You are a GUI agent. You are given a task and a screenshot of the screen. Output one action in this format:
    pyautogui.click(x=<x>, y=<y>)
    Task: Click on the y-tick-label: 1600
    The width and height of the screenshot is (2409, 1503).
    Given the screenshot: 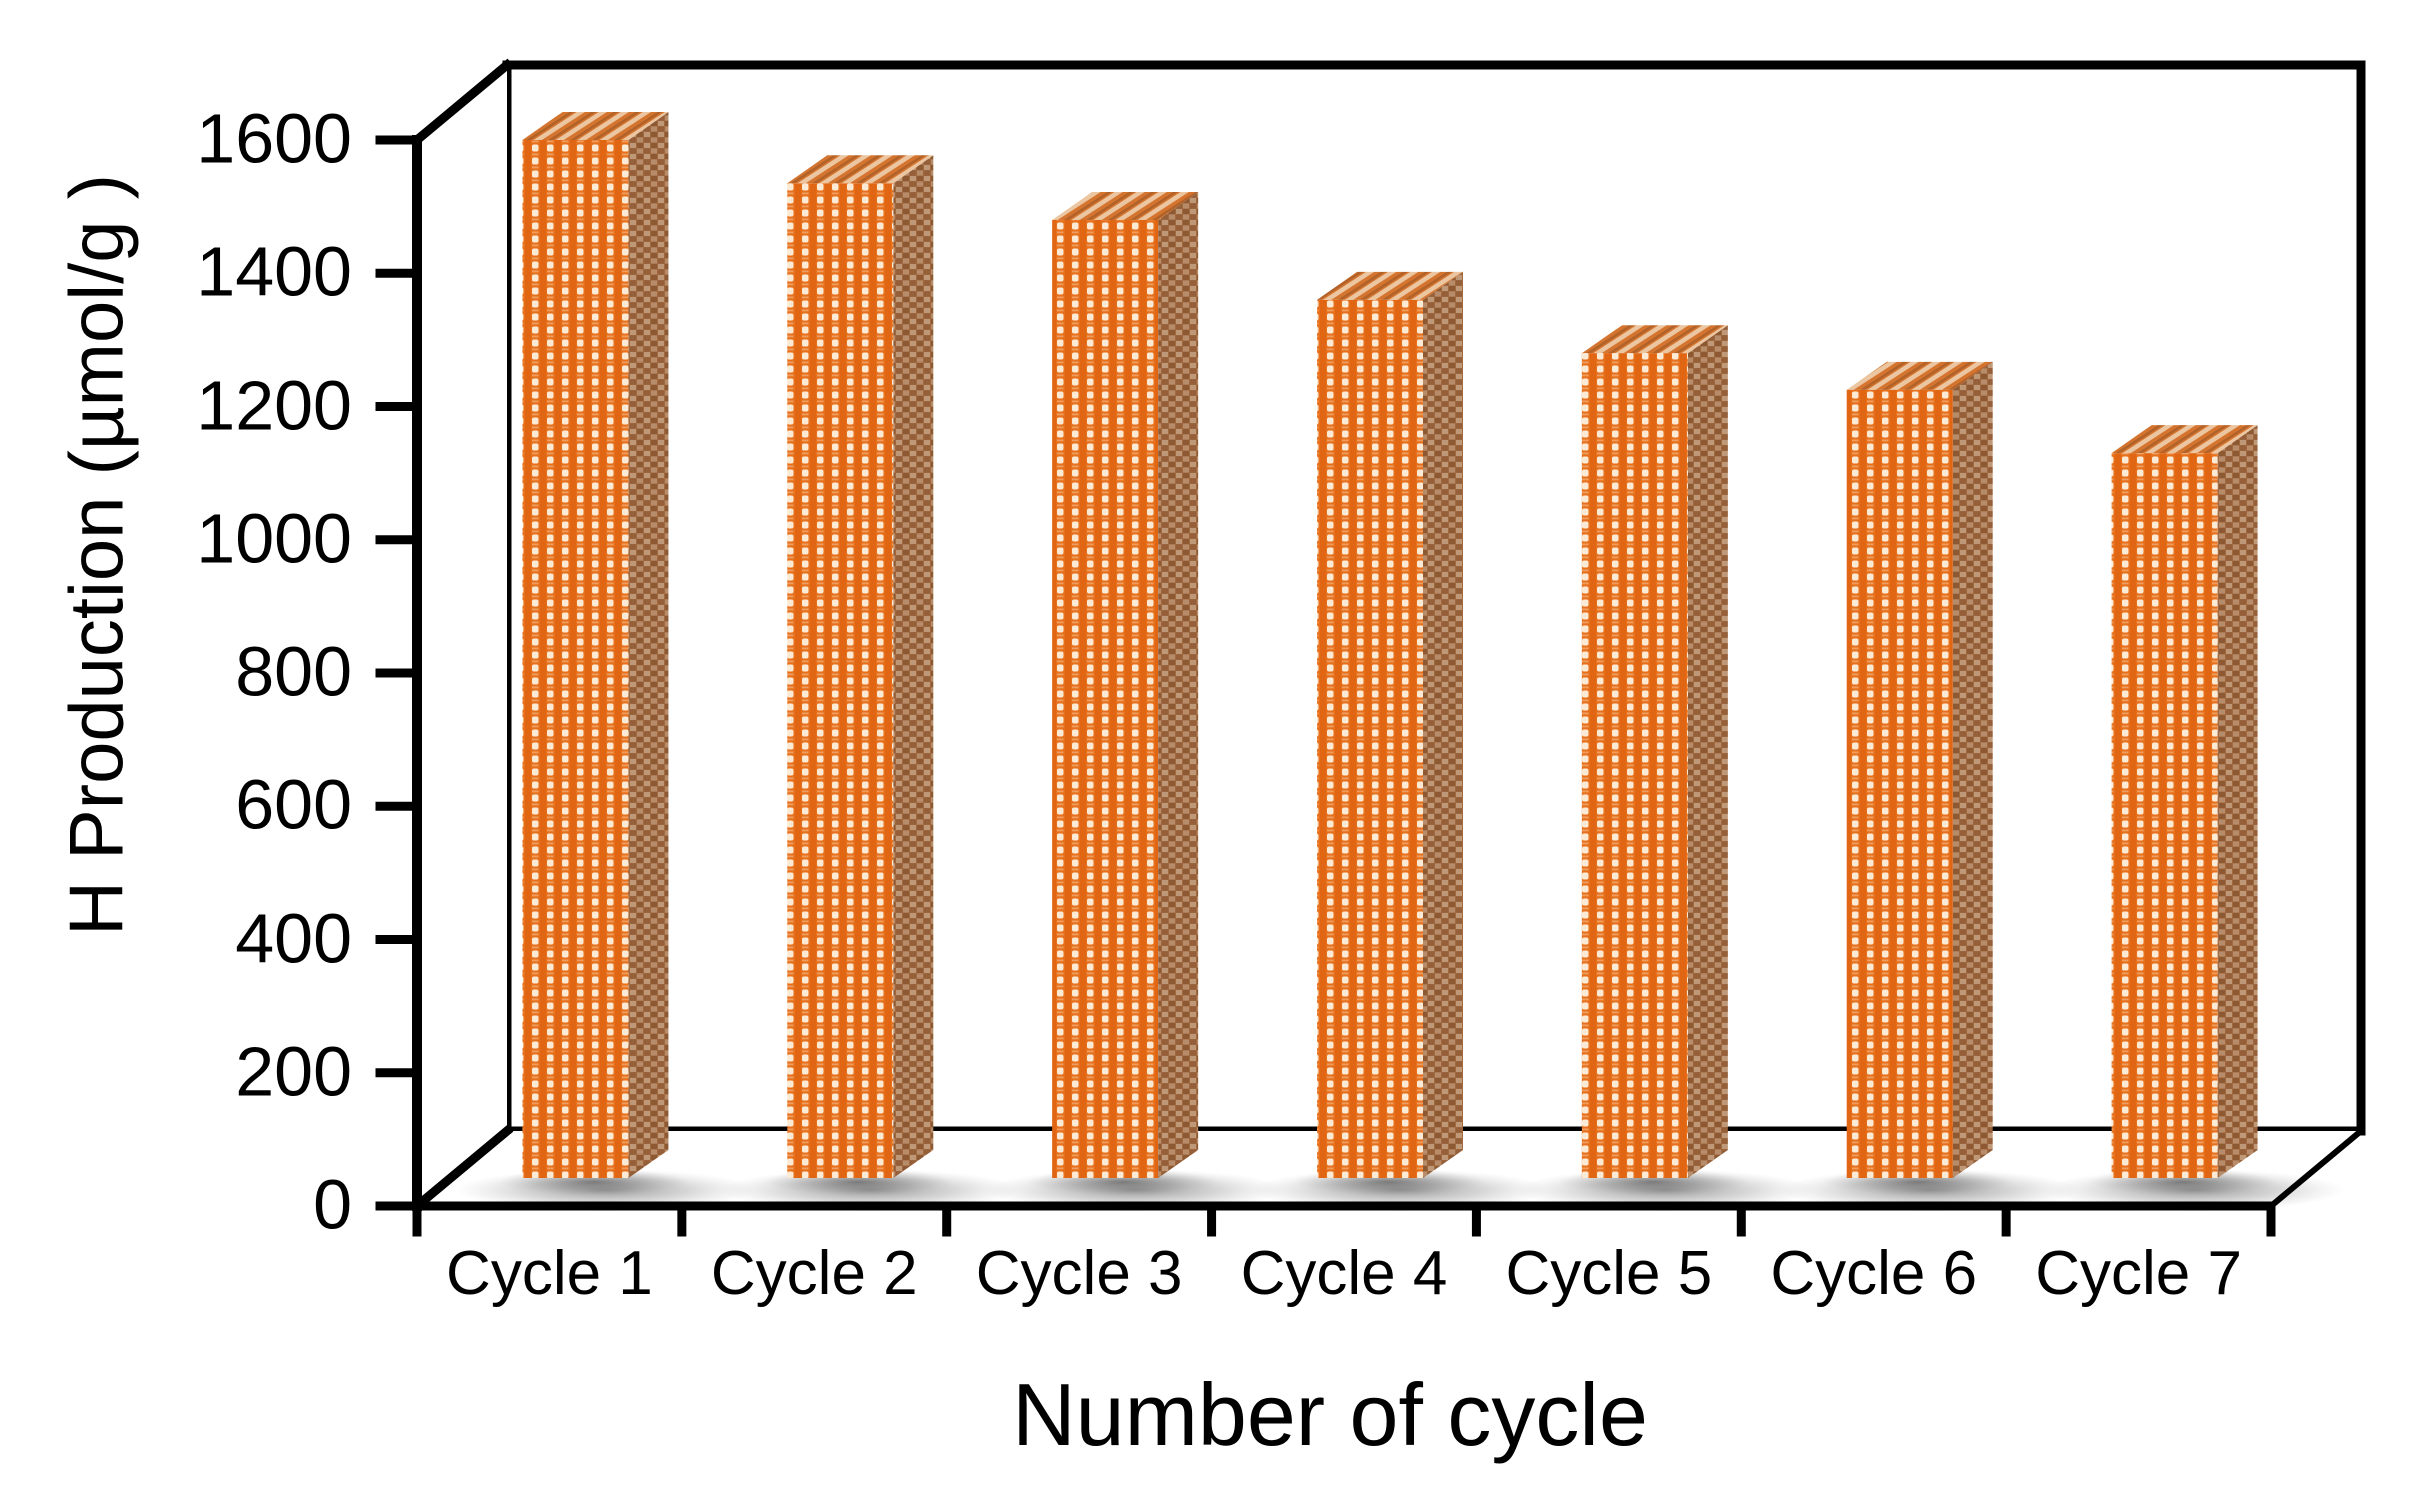 What is the action you would take?
    pyautogui.click(x=274, y=138)
    